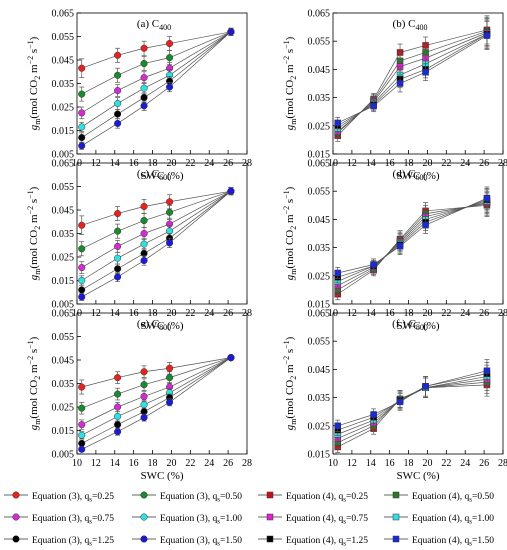 This screenshot has height=550, width=507. Describe the element at coordinates (209, 463) in the screenshot. I see `x-tick-label: 24` at that location.